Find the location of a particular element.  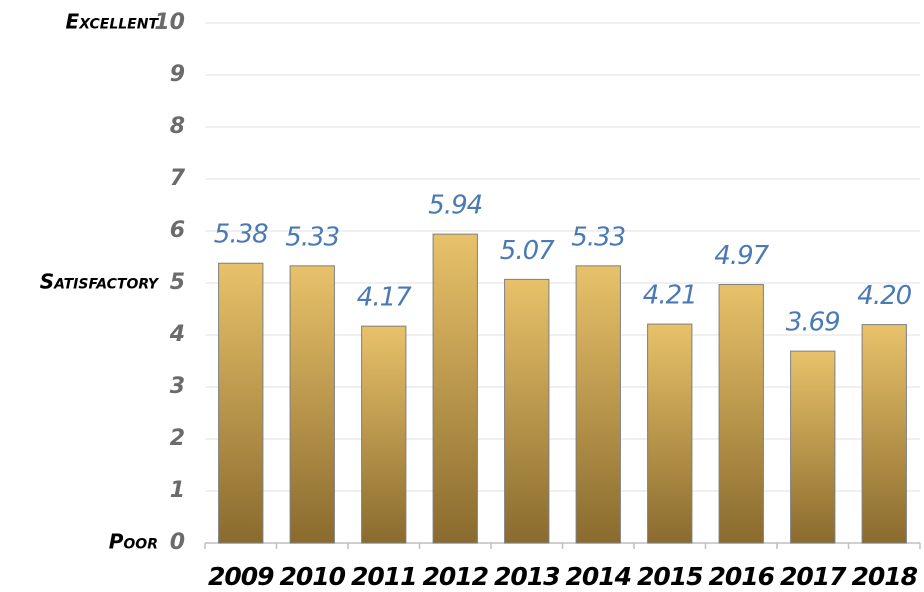

data-label: 4.97 is located at coordinates (741, 256).